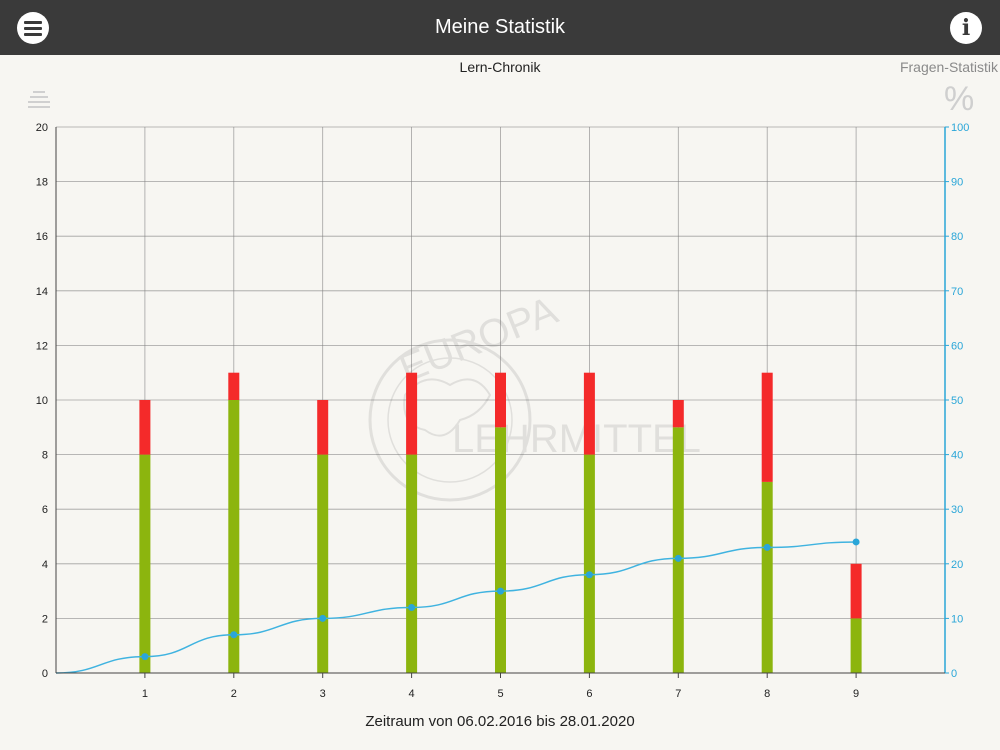 The image size is (1000, 750). Describe the element at coordinates (957, 237) in the screenshot. I see `y-right-tick-label: 80` at that location.